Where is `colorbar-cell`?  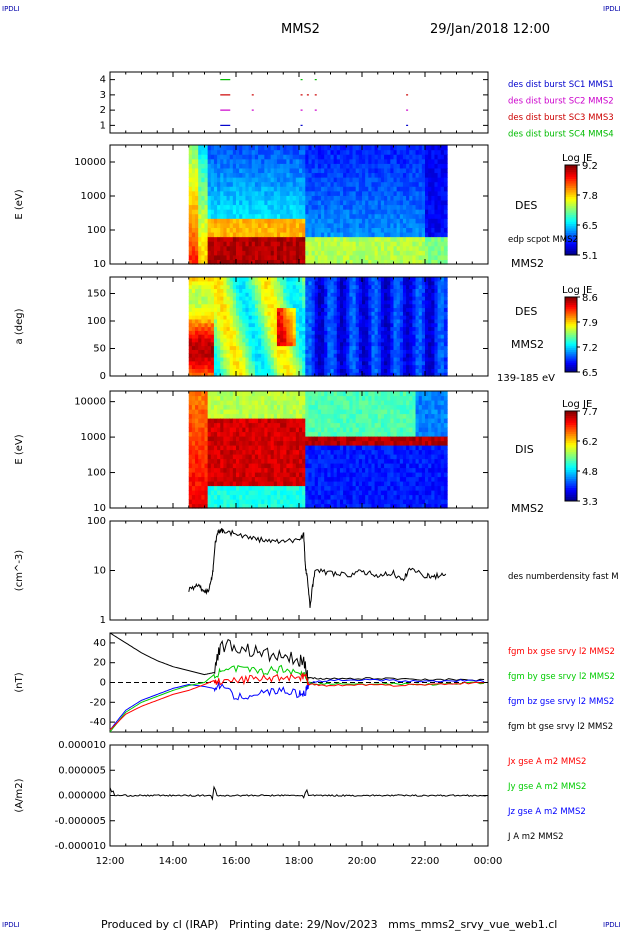
colorbar-cell is located at coordinates (571, 207).